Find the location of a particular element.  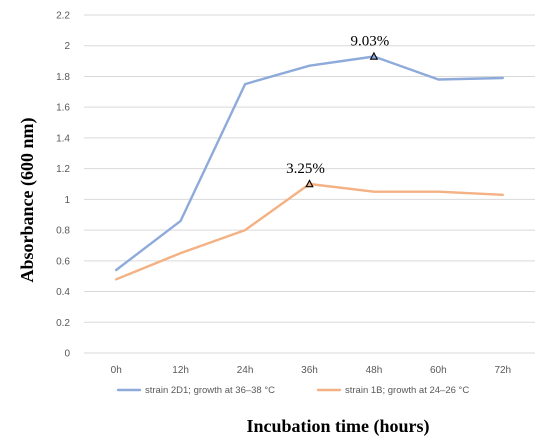

legend-entry: strain 2D1; growth at 36–38 °C is located at coordinates (210, 390).